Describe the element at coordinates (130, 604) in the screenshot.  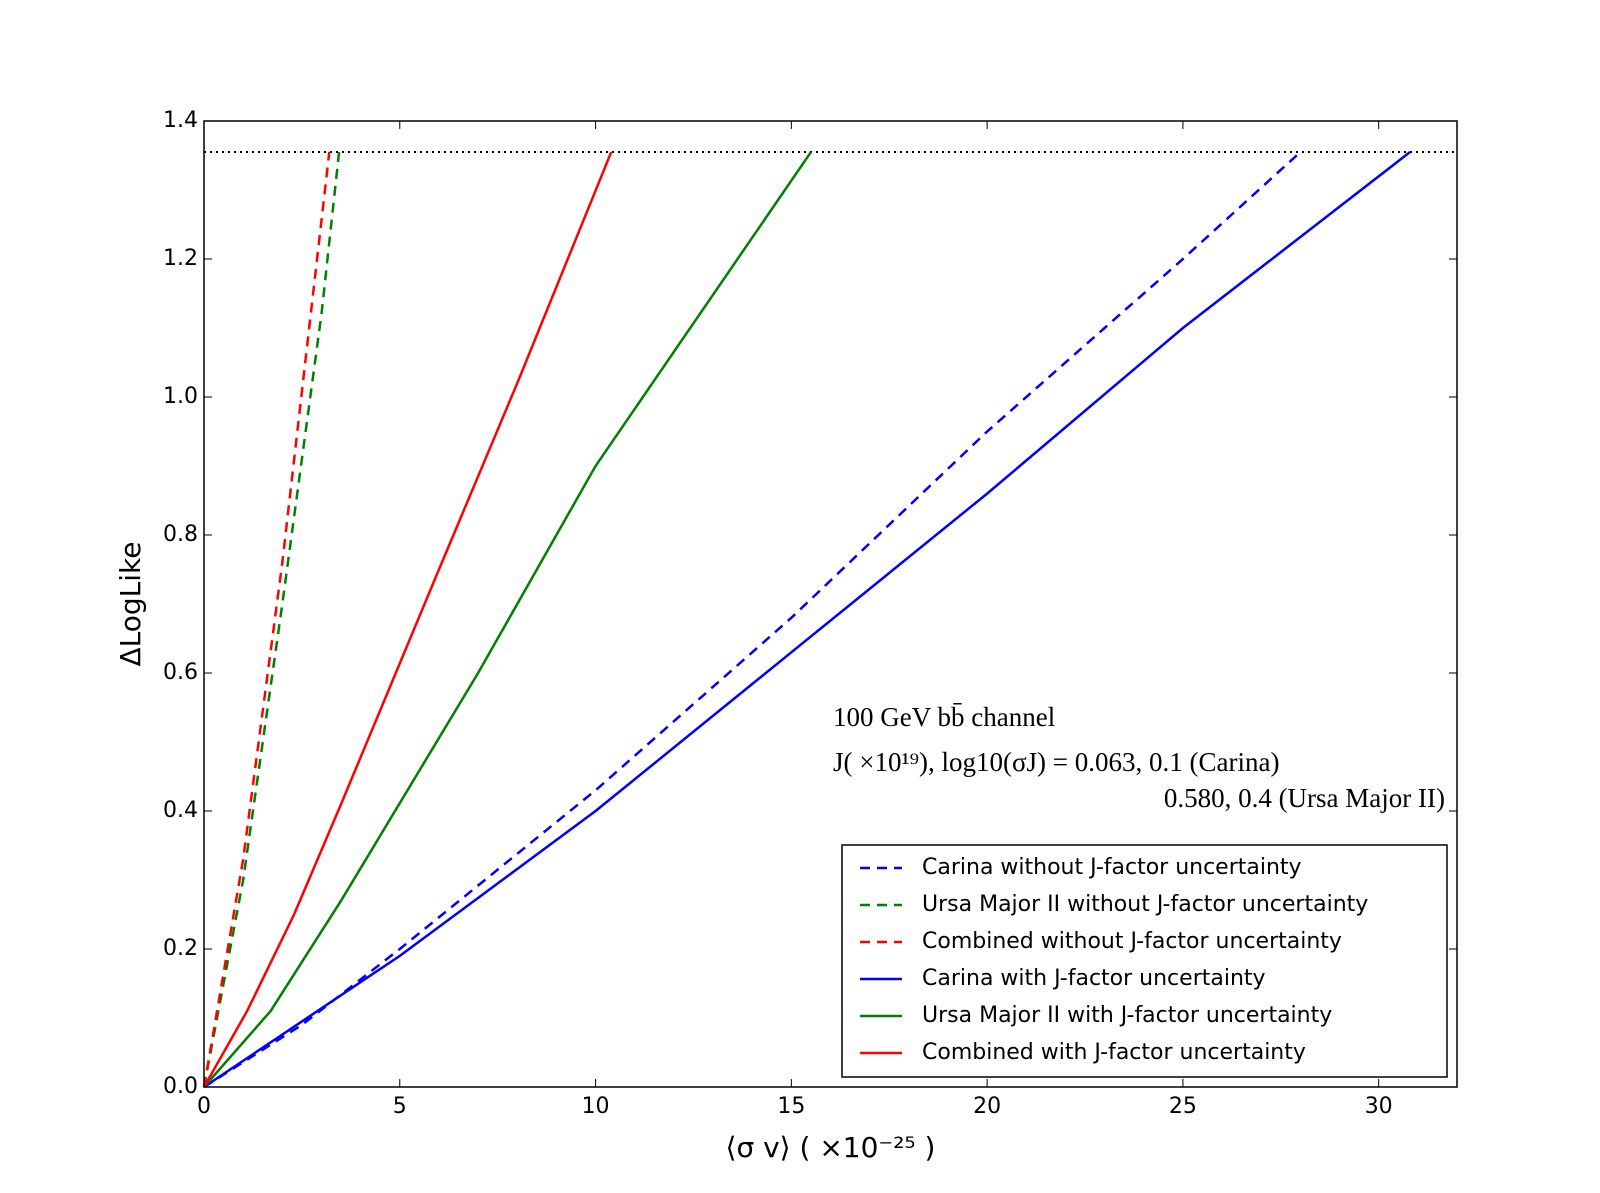
I see `y-axis-label: ΔLogLike` at that location.